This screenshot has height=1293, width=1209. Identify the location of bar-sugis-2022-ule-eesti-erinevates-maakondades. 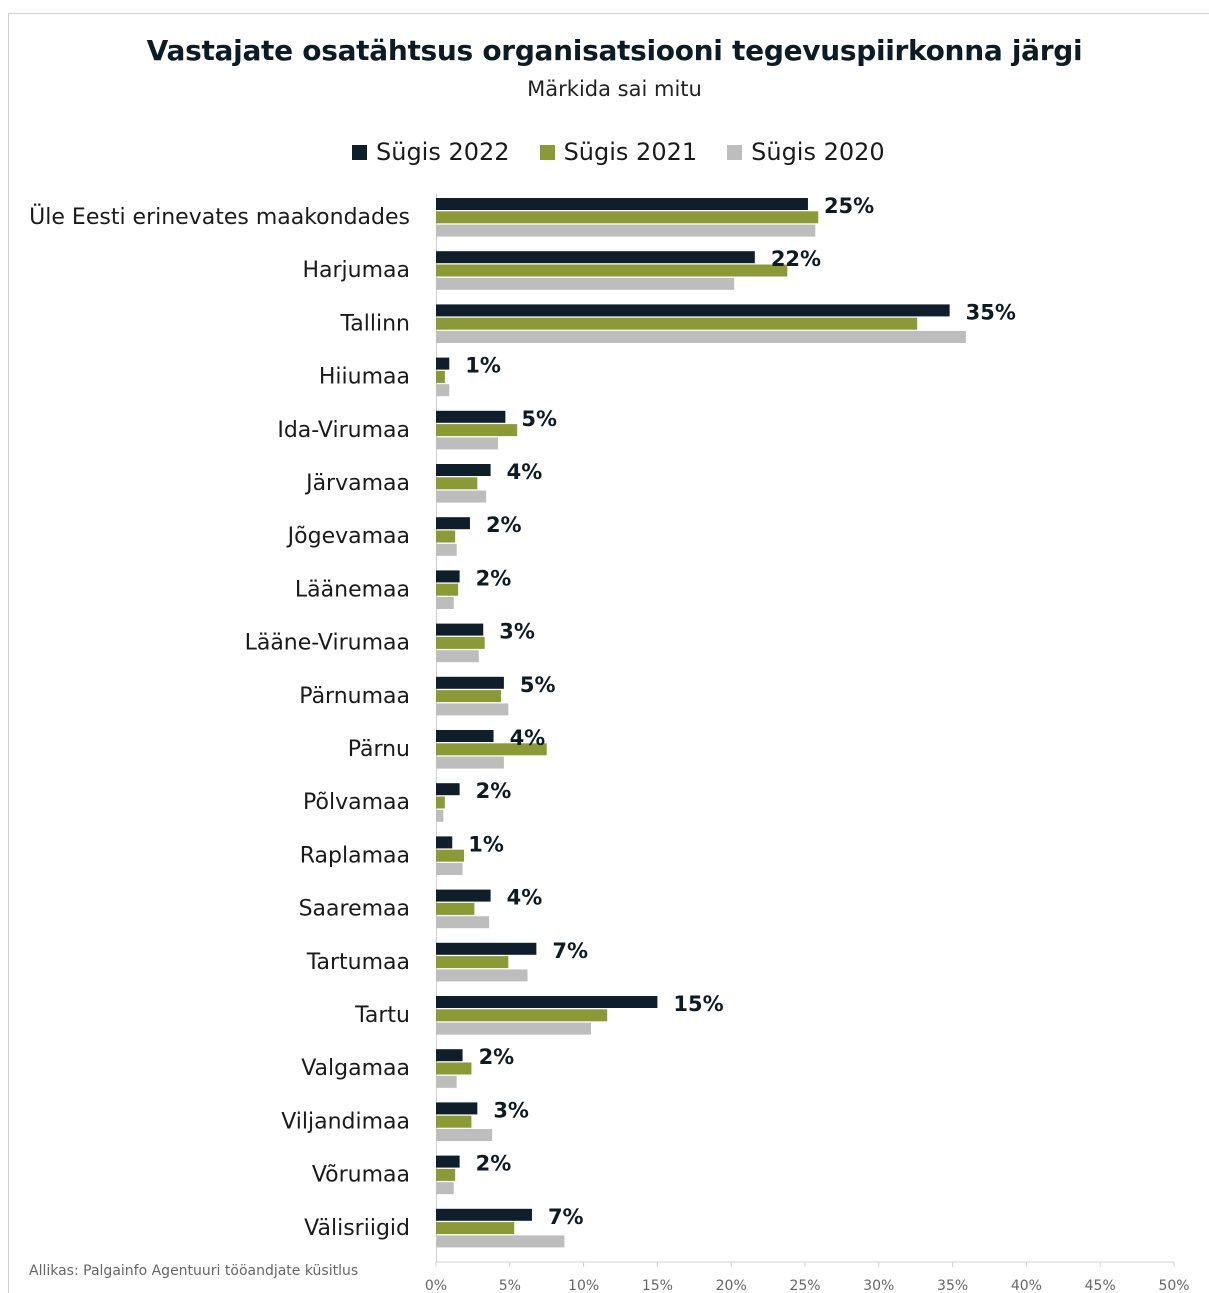
(622, 204).